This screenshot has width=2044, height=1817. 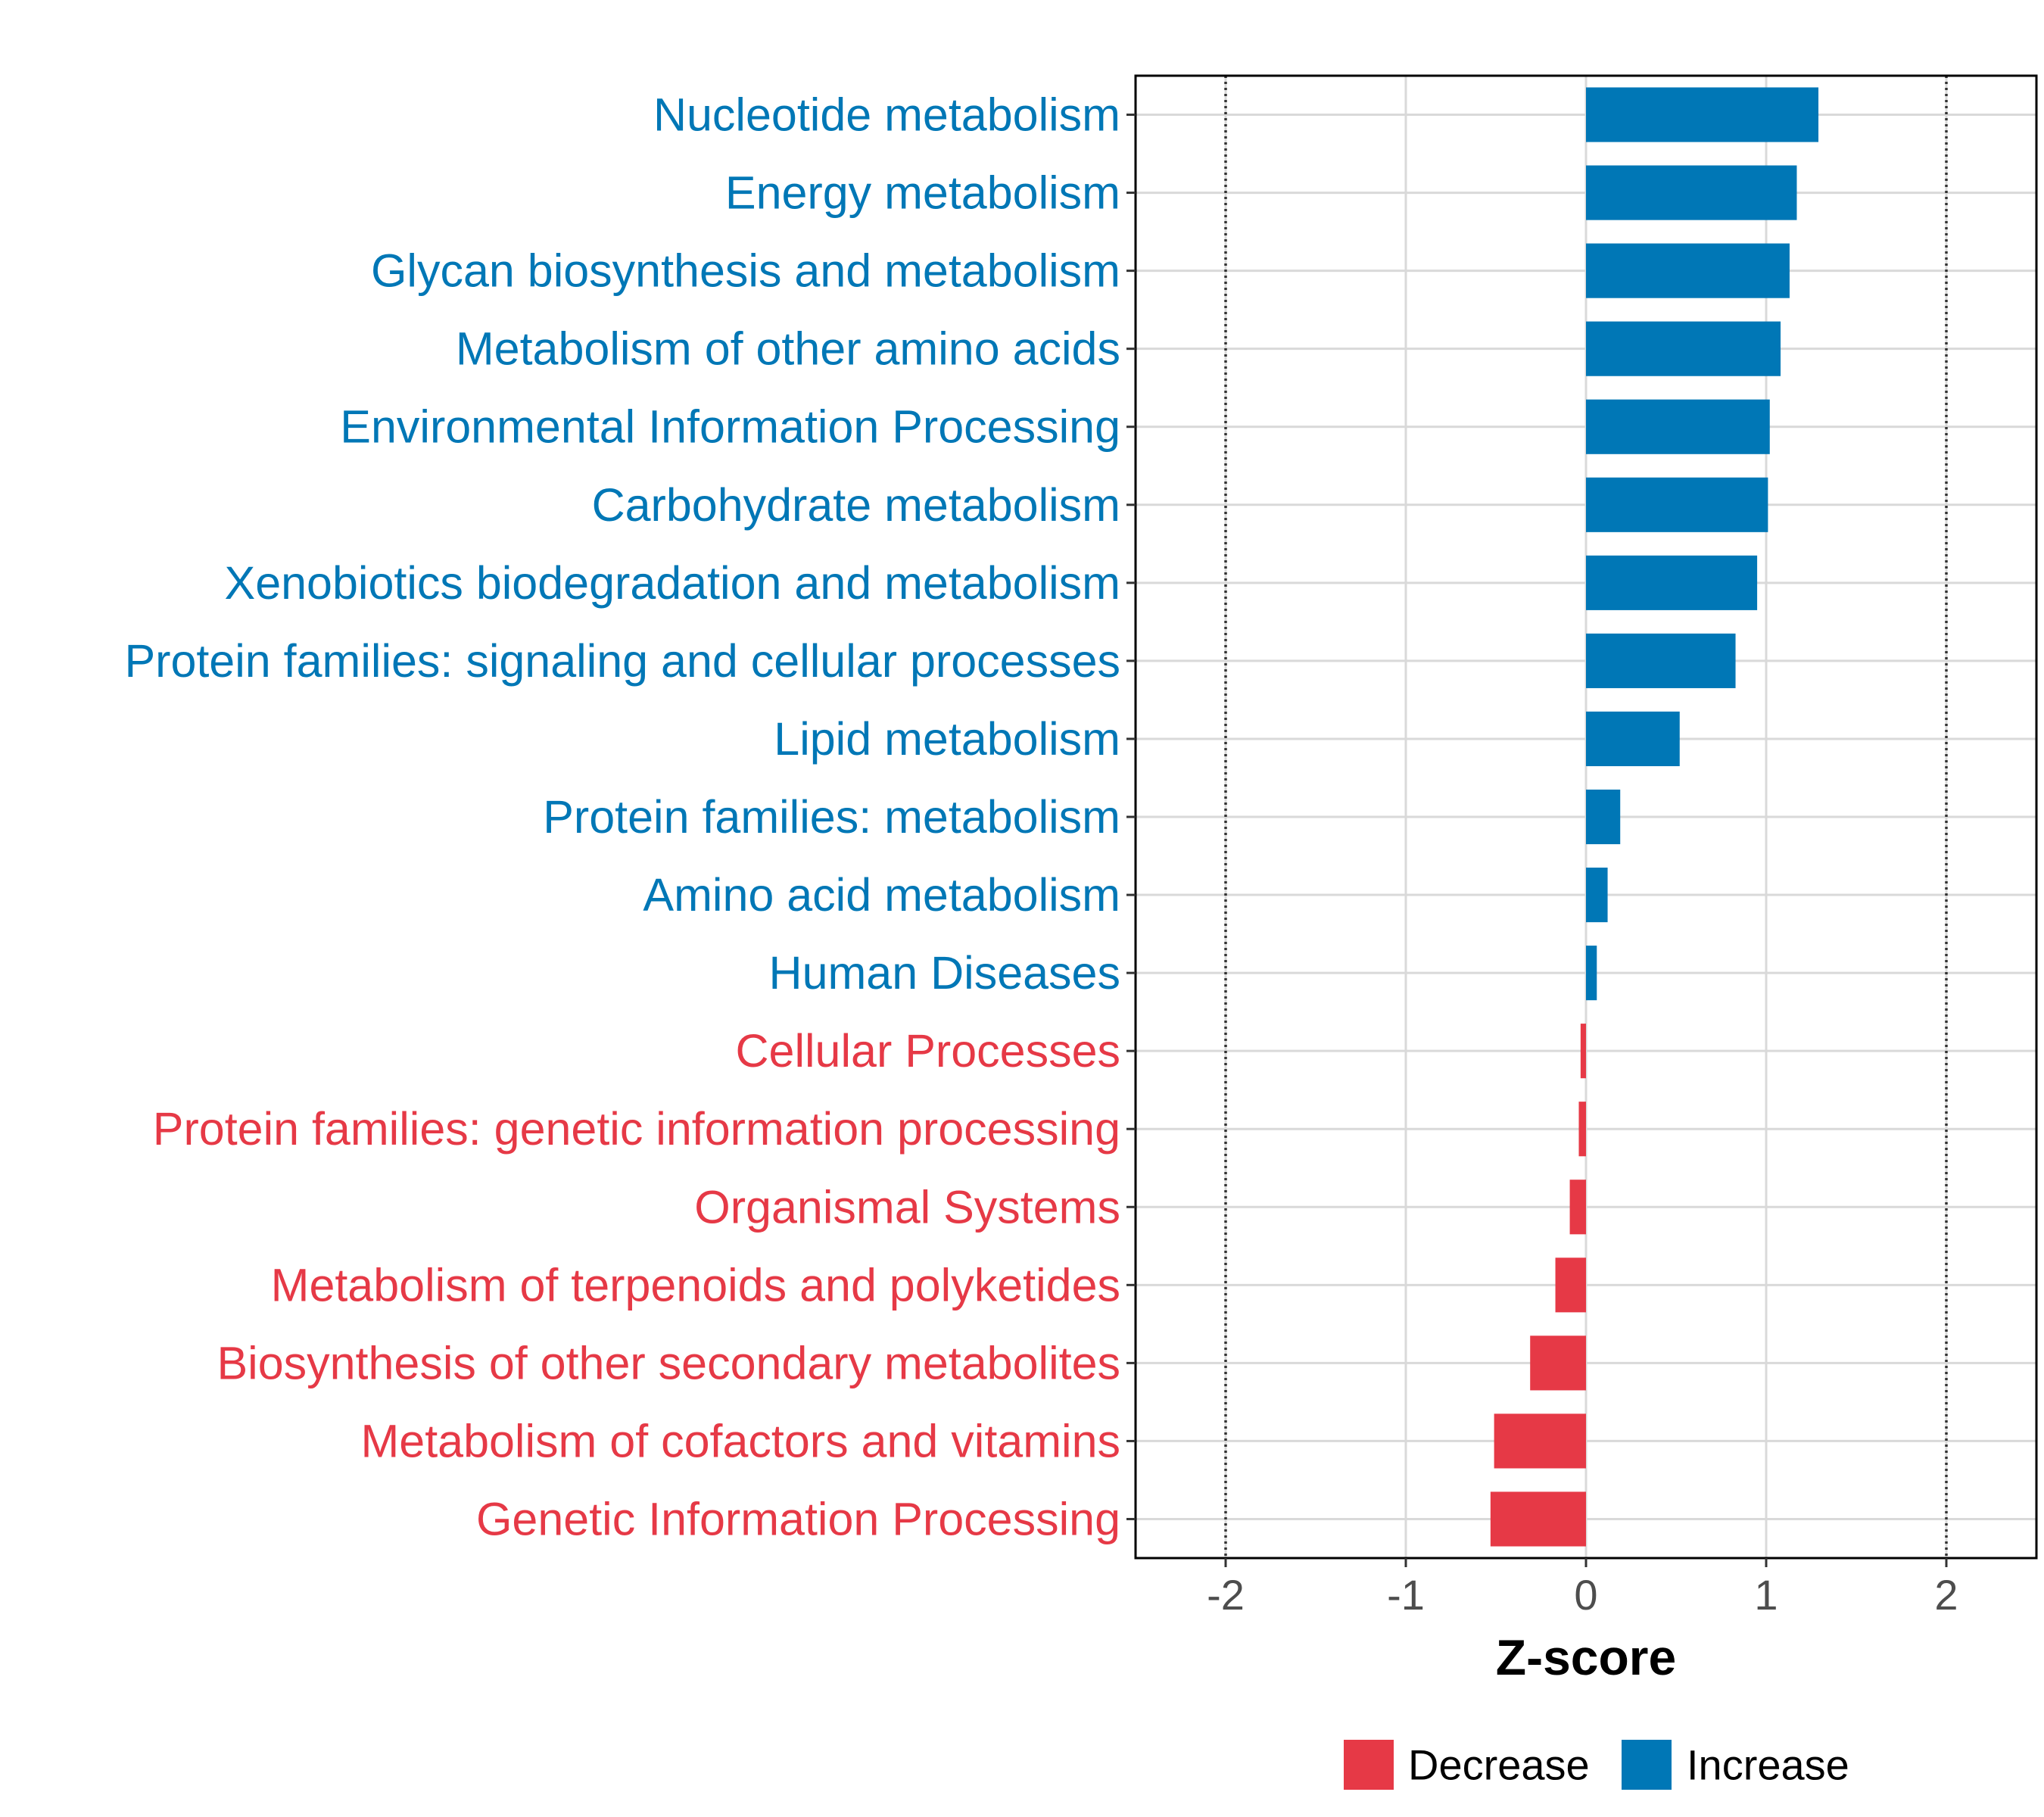 I want to click on bar-organismal-systems, so click(x=1577, y=1207).